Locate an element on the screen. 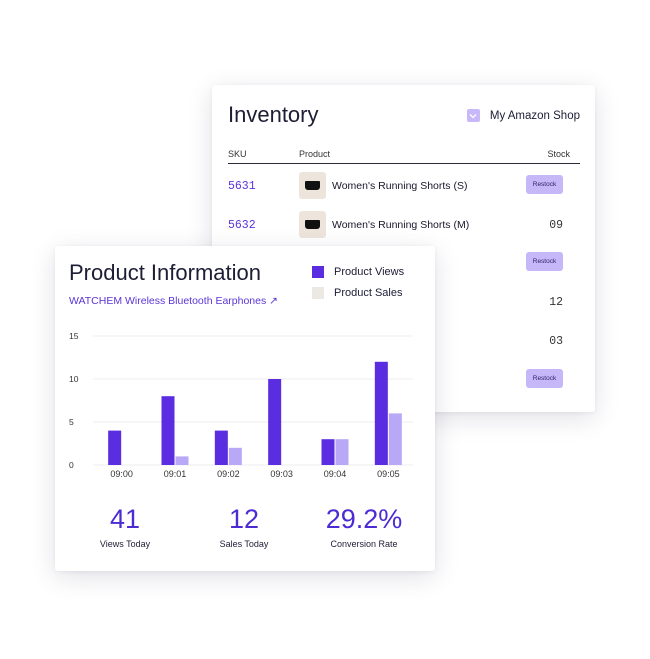 Image resolution: width=650 pixels, height=659 pixels. legend-sales: Product Sales is located at coordinates (357, 293).